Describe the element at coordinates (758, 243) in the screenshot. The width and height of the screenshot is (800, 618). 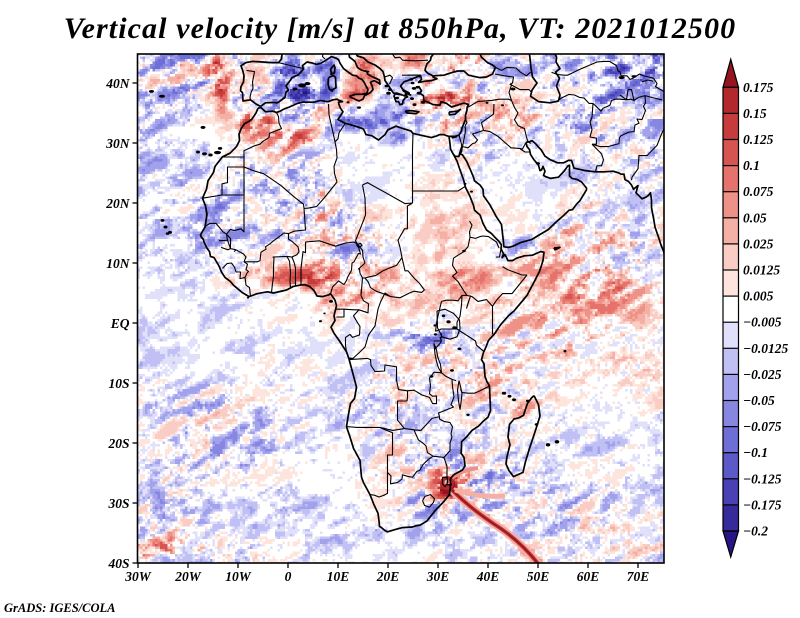
I see `svg-text: 0.025` at that location.